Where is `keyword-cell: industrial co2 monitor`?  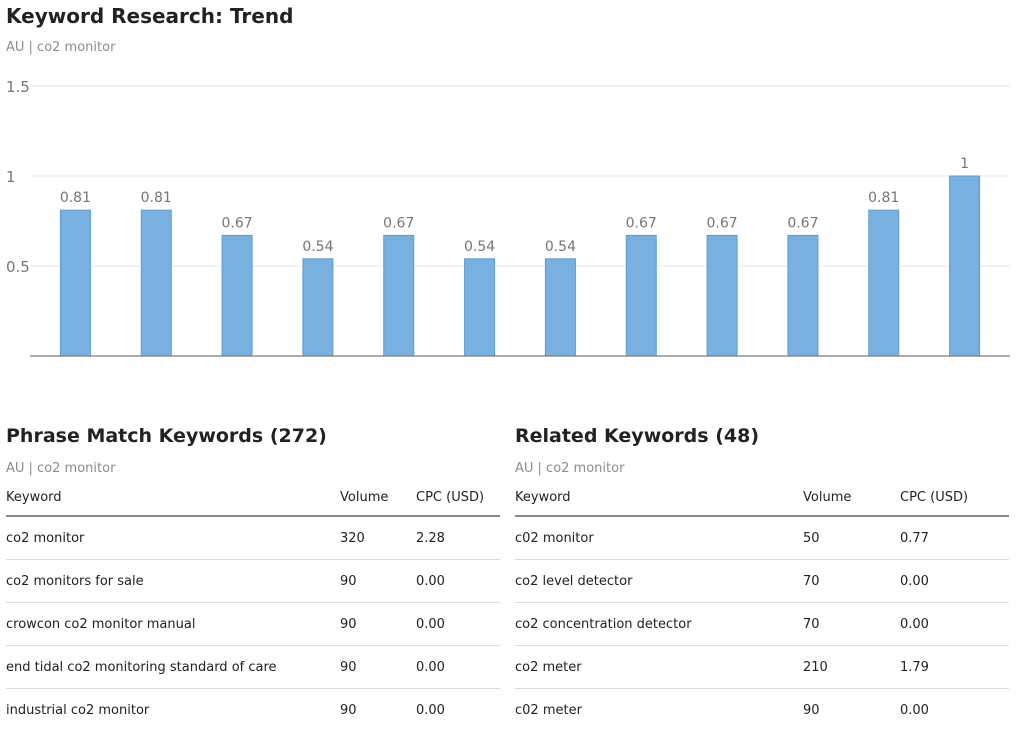 keyword-cell: industrial co2 monitor is located at coordinates (78, 710).